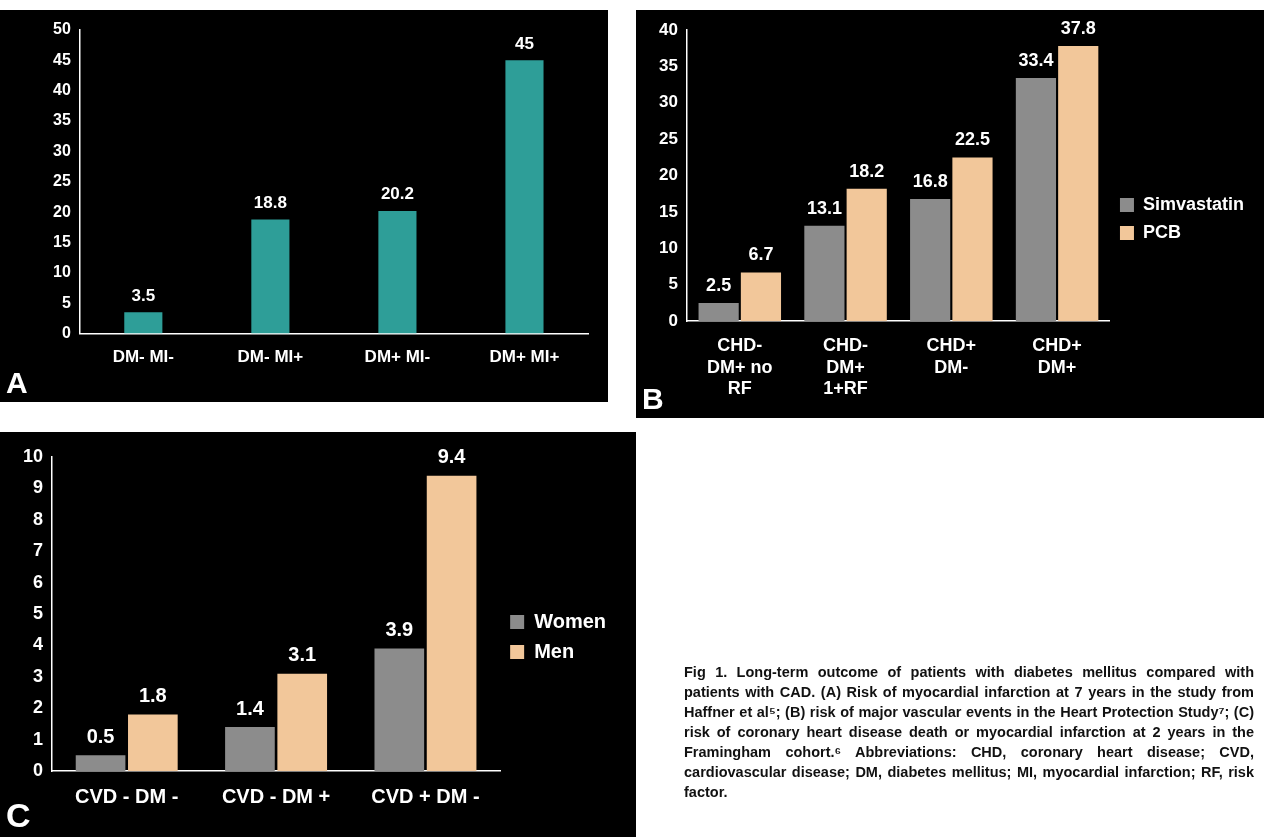 The height and width of the screenshot is (837, 1264). What do you see at coordinates (824, 207) in the screenshot?
I see `data-label: 13.1` at bounding box center [824, 207].